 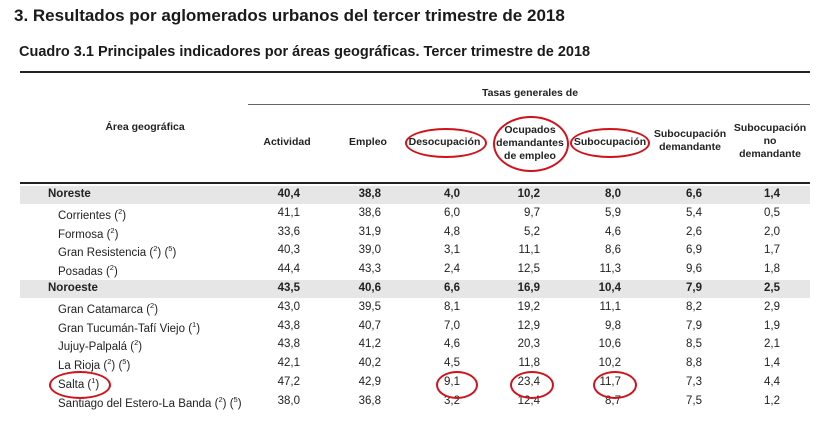 I want to click on row-label: Noroeste, so click(x=73, y=288).